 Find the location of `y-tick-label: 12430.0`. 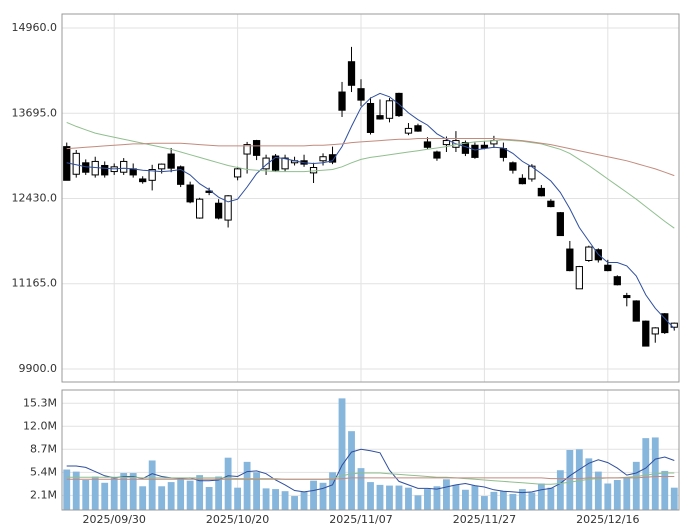

y-tick-label: 12430.0 is located at coordinates (35, 198).